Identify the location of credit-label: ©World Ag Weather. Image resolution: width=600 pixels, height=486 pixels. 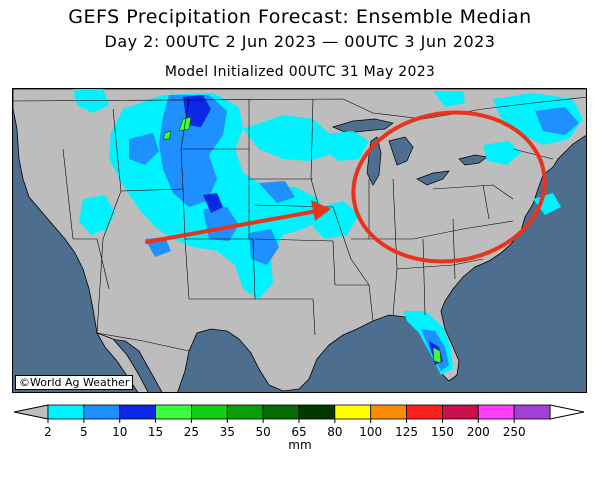
(74, 382).